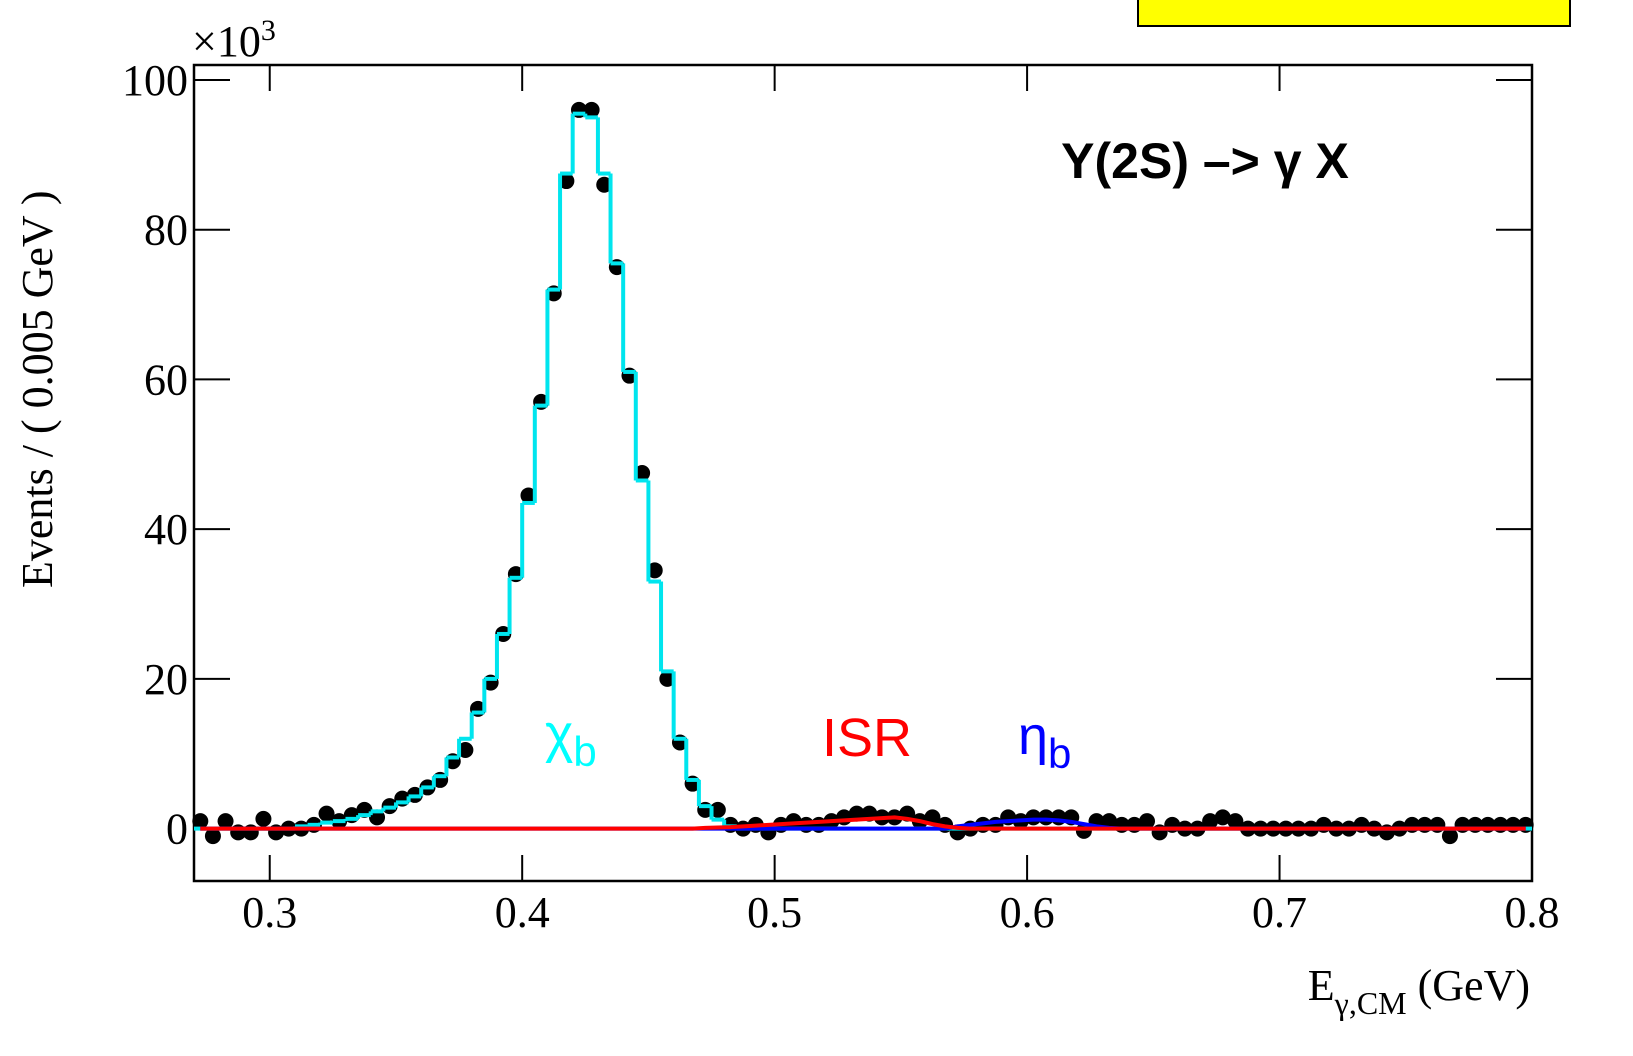 Image resolution: width=1633 pixels, height=1056 pixels. Describe the element at coordinates (166, 379) in the screenshot. I see `y-tick-label: 60` at that location.